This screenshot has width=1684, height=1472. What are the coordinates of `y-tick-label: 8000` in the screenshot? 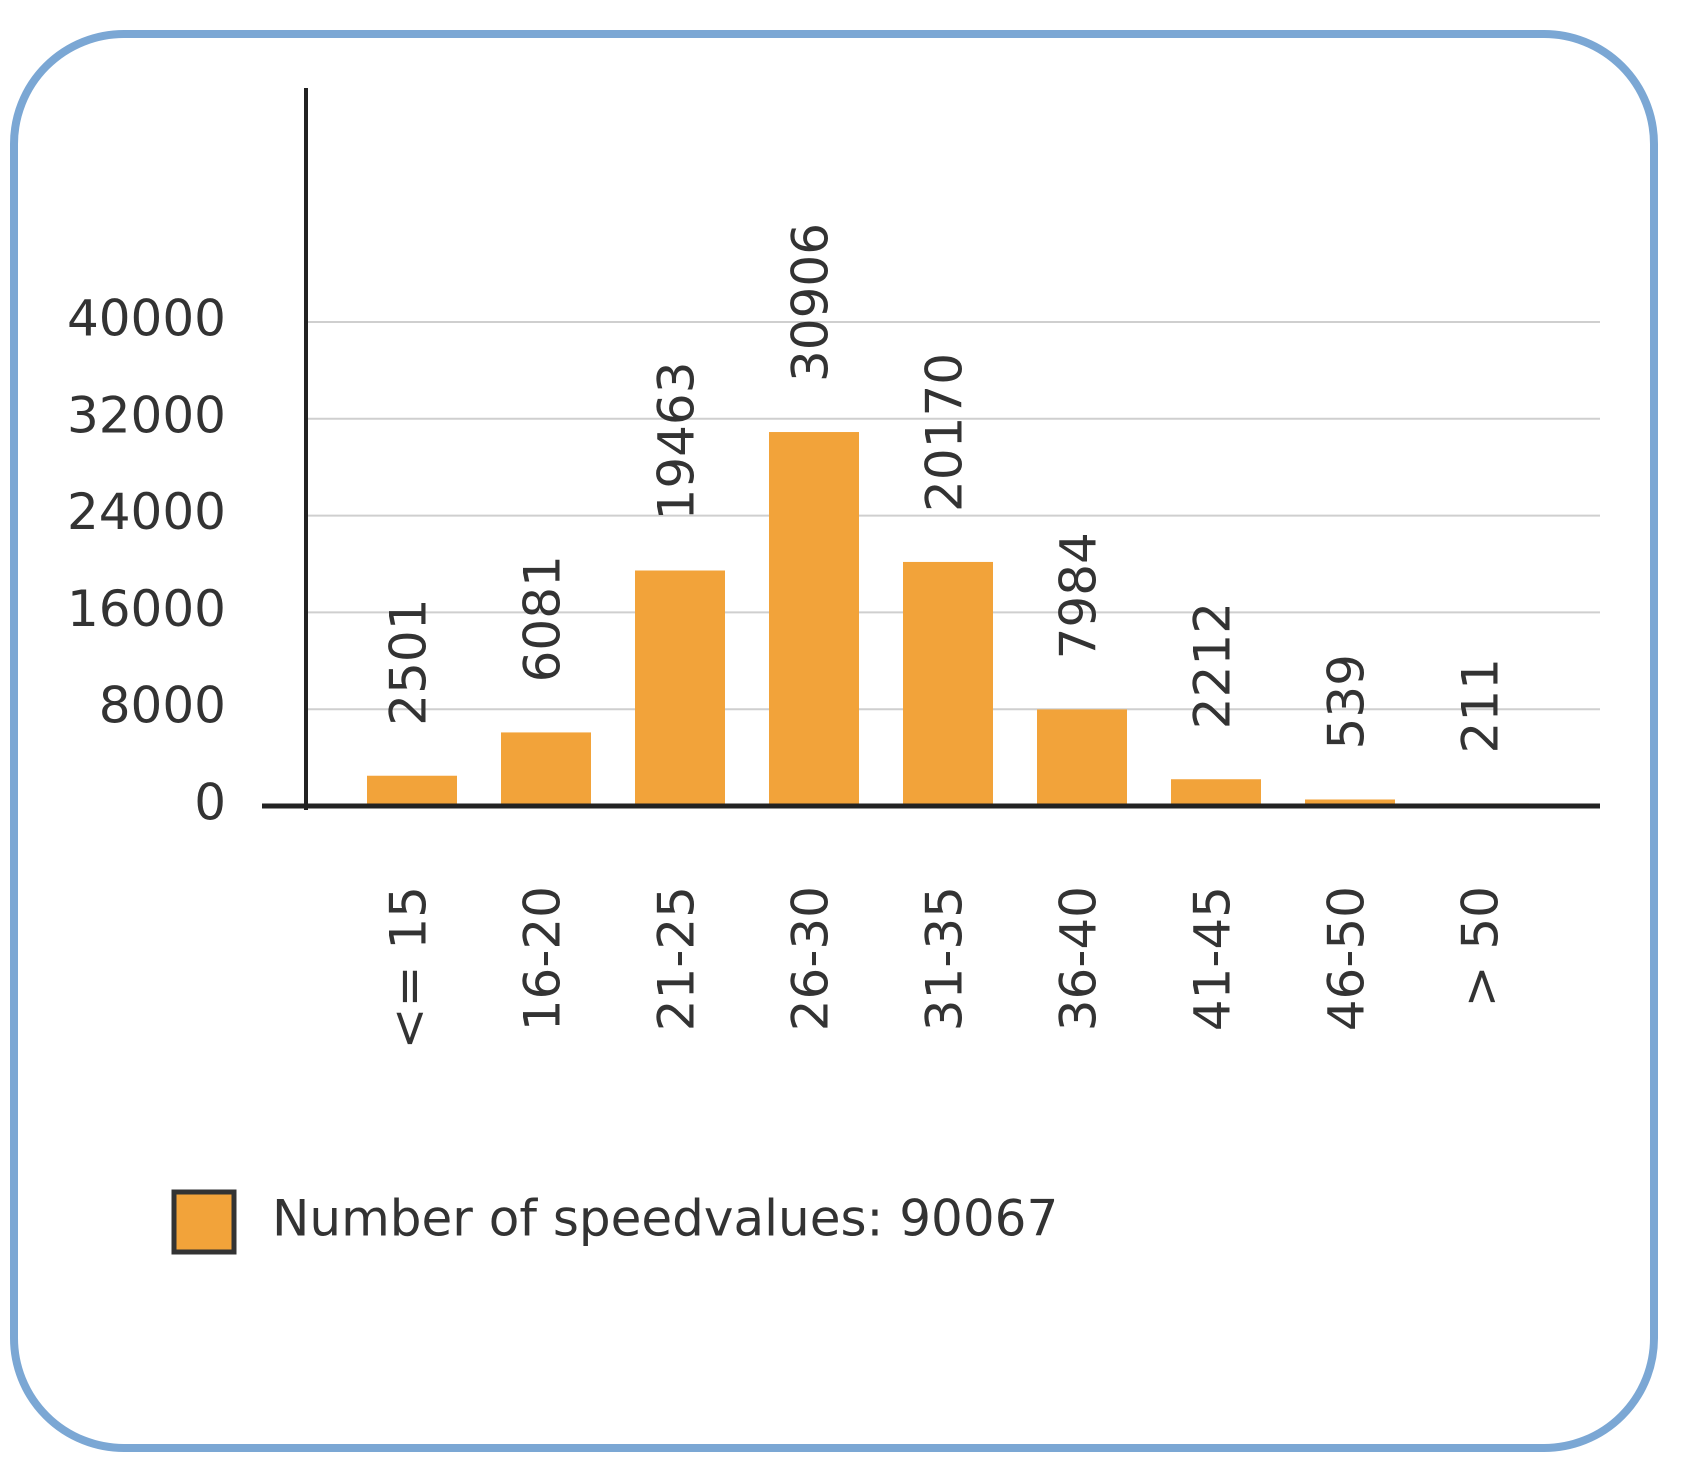 It's located at (162, 706).